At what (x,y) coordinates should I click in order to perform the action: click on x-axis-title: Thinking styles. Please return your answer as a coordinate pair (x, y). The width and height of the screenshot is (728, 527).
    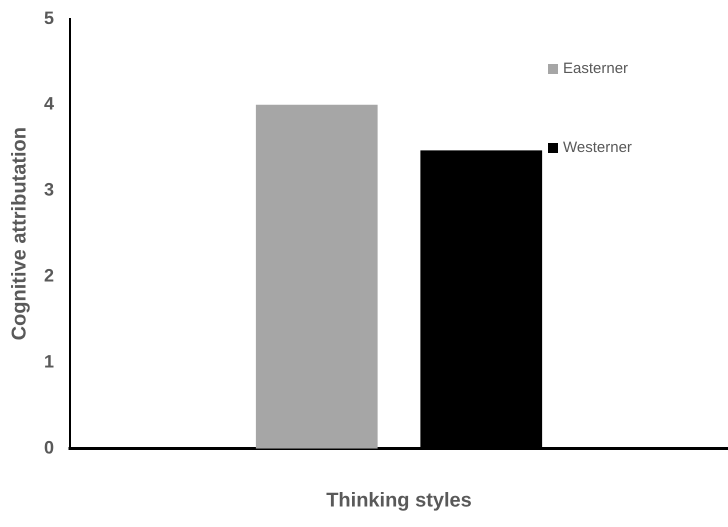
    Looking at the image, I should click on (399, 501).